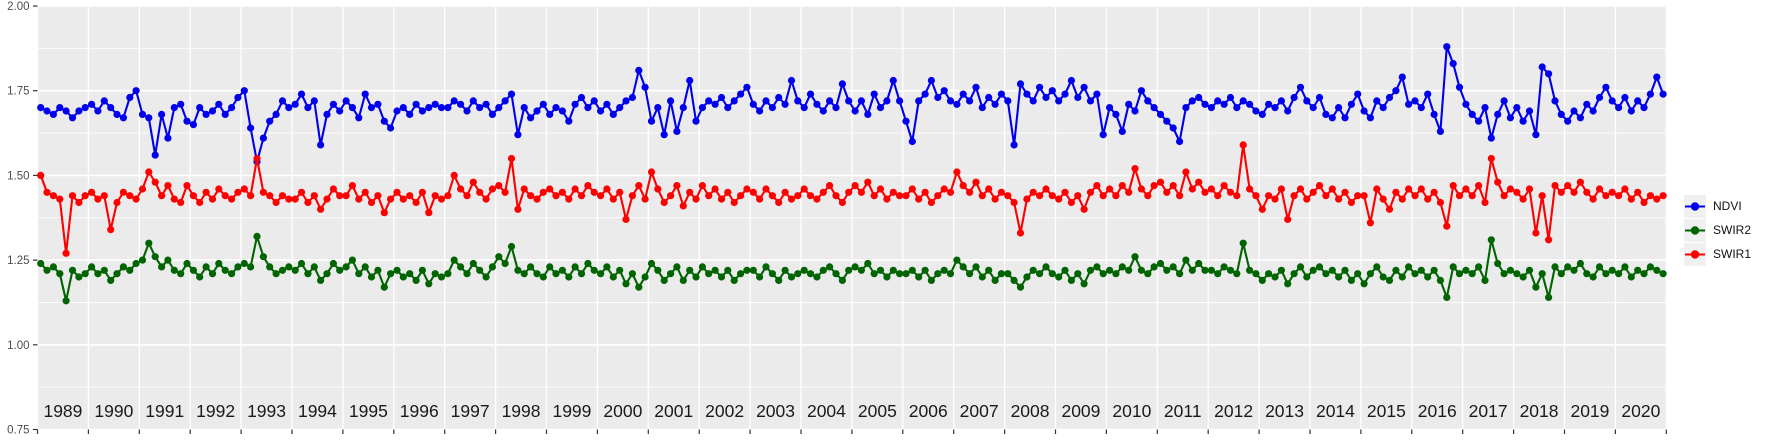  I want to click on y-tick-label: 1.25, so click(18, 261).